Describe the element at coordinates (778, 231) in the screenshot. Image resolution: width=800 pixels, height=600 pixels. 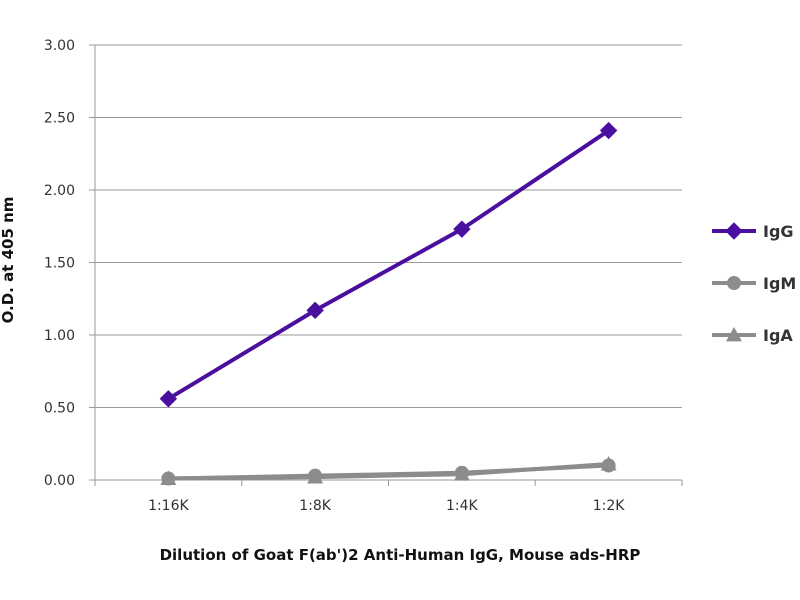
I see `legend-label-igg: IgG` at that location.